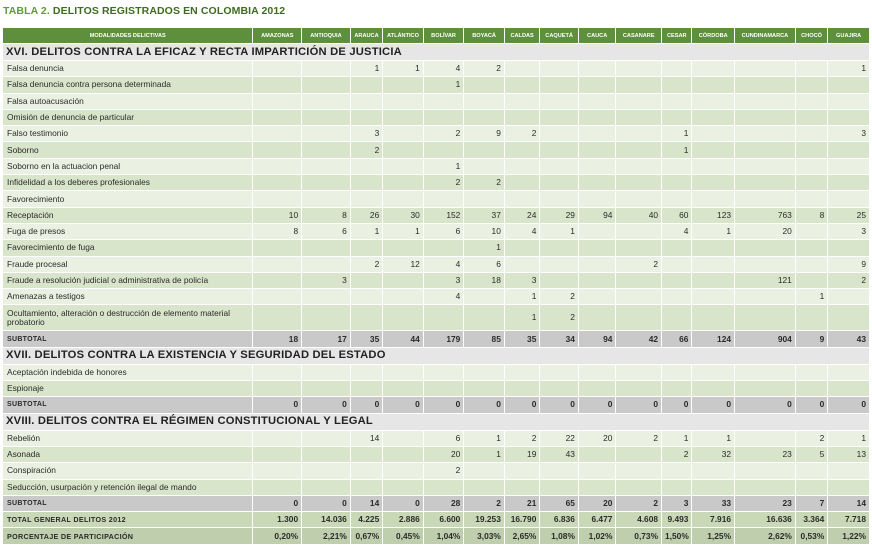 The width and height of the screenshot is (872, 552). Describe the element at coordinates (366, 536) in the screenshot. I see `cell-value: 0,67%` at that location.